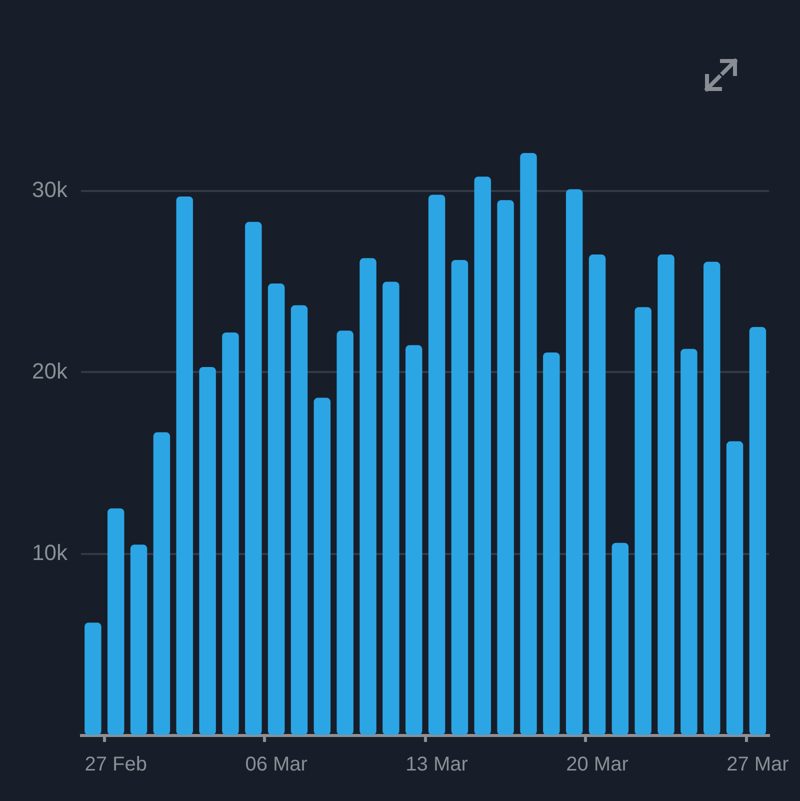 The height and width of the screenshot is (801, 800). Describe the element at coordinates (597, 765) in the screenshot. I see `x-tick-label: 20 Mar` at that location.